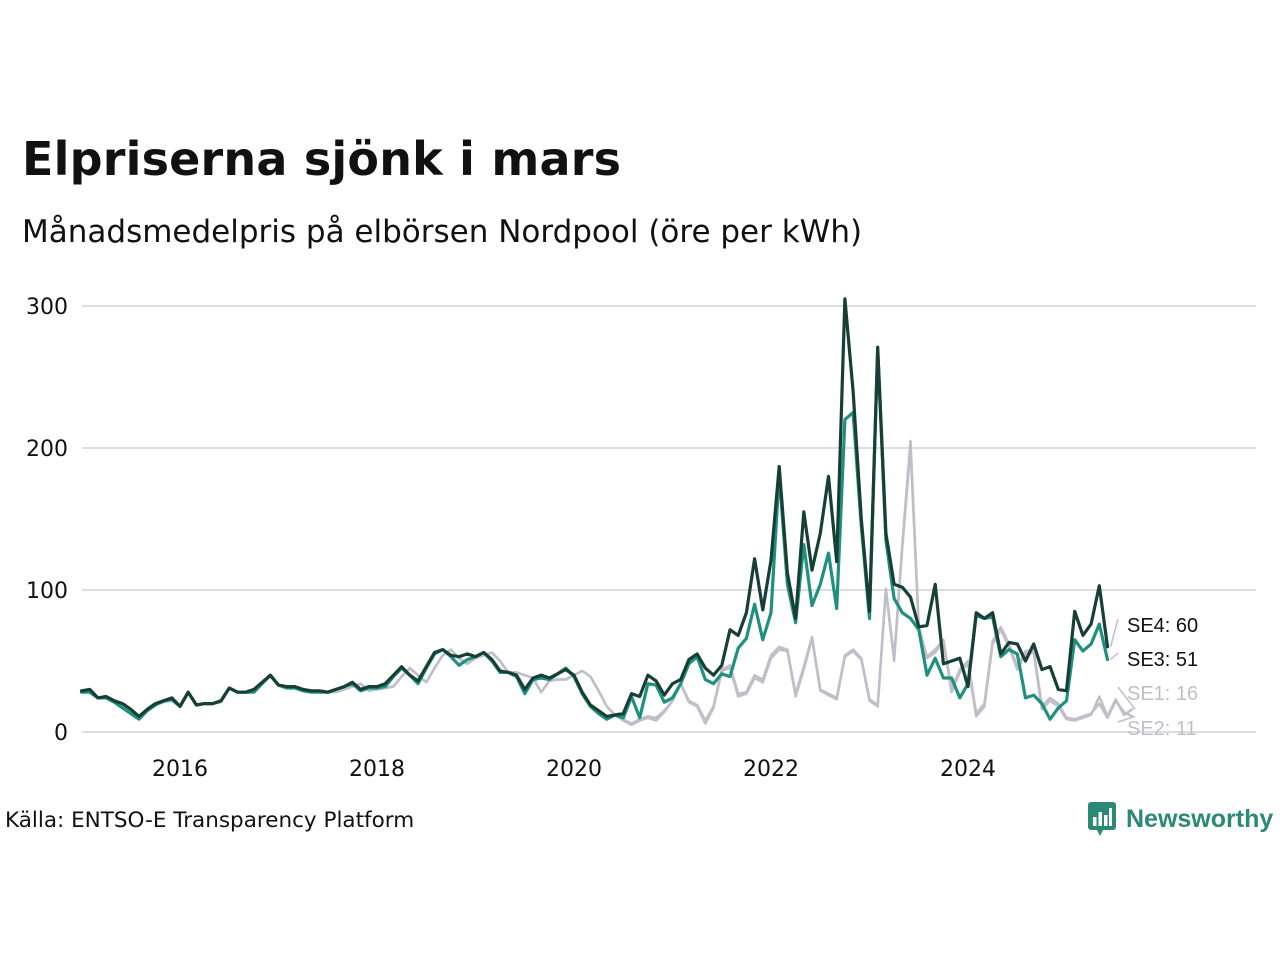  Describe the element at coordinates (1200, 818) in the screenshot. I see `brand-name: Newsworthy` at that location.